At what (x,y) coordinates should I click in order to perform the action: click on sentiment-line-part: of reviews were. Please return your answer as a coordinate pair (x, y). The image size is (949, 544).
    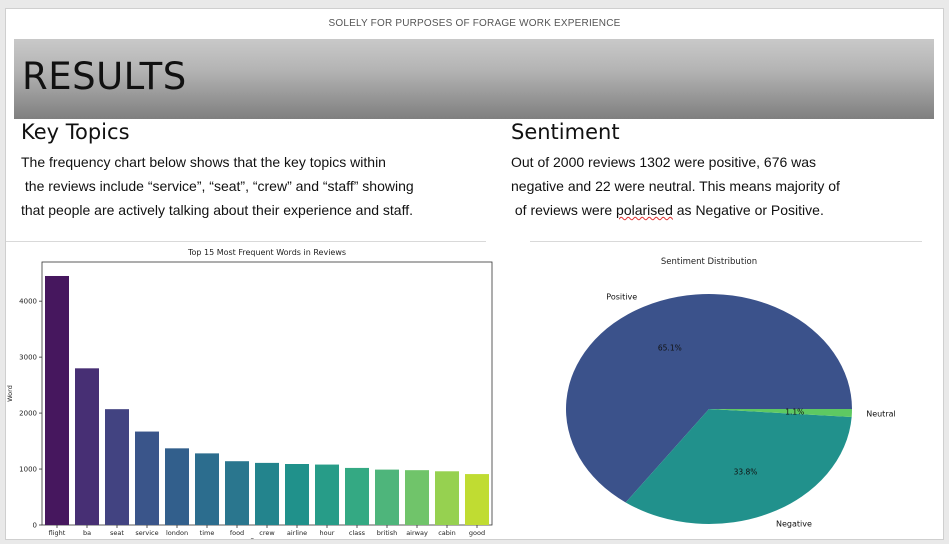
    Looking at the image, I should click on (564, 210).